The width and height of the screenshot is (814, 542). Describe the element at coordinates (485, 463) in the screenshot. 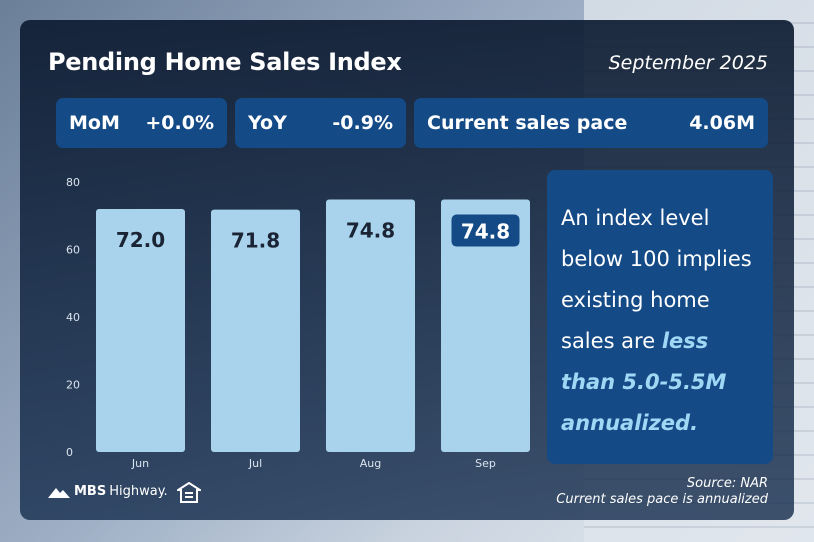

I see `x-tick-label: Sep` at that location.